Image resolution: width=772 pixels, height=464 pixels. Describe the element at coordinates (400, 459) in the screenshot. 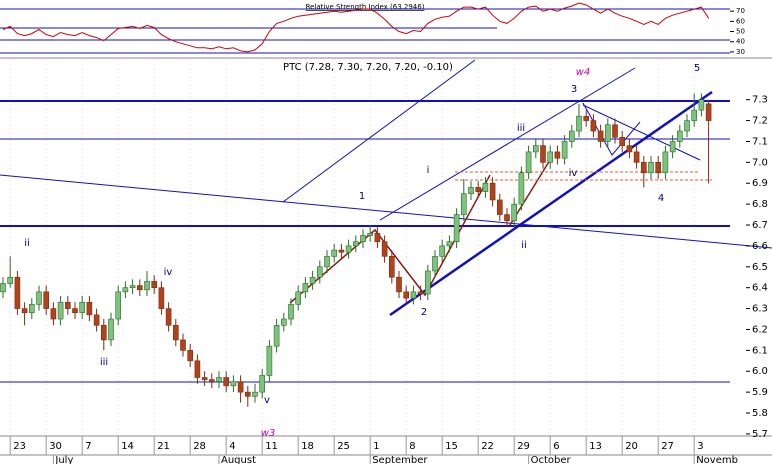

I see `month-label: September` at that location.